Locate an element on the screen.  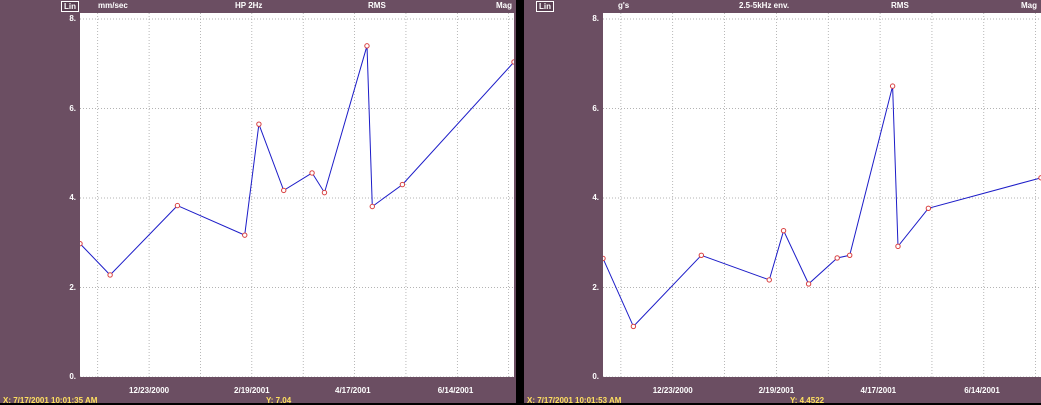
chart-header: Lin g's 2.5-5kHz env. RMS Mag is located at coordinates (782, 7).